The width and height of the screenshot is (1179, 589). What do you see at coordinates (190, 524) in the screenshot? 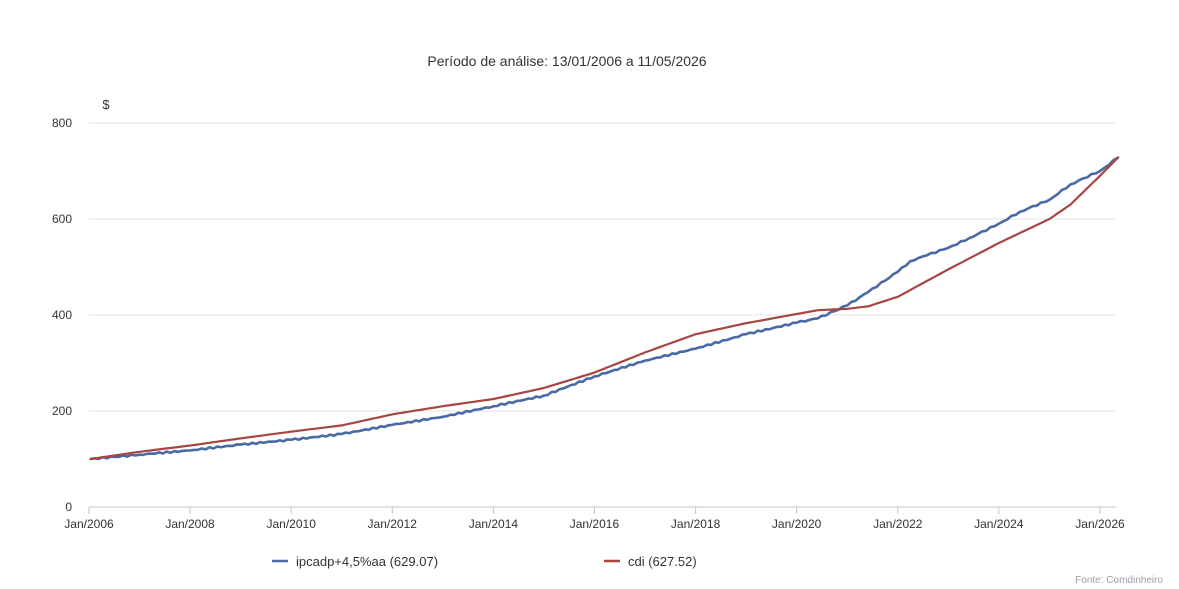
I see `x-tick-label: Jan/2008` at bounding box center [190, 524].